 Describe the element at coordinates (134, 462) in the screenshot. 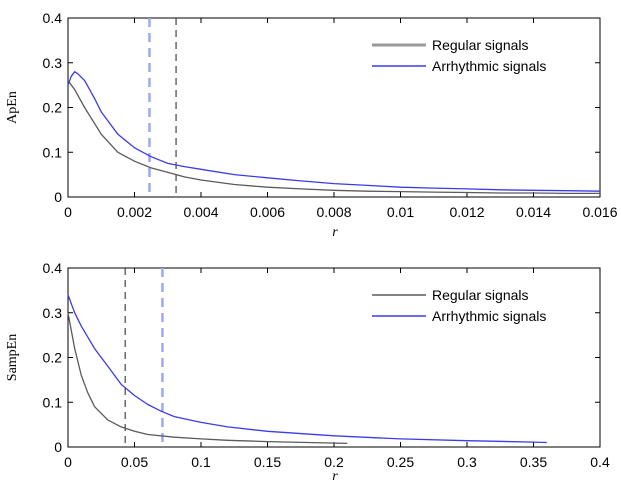

I see `x-tick-label: 0.05` at that location.